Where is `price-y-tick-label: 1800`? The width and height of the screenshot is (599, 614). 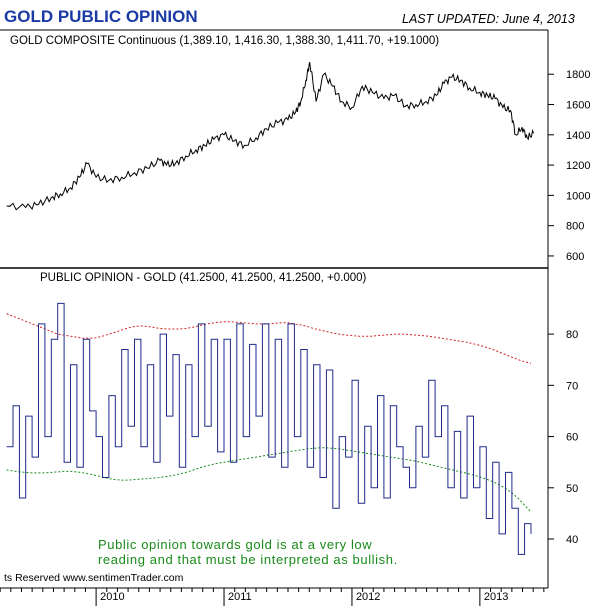
price-y-tick-label: 1800 is located at coordinates (578, 75).